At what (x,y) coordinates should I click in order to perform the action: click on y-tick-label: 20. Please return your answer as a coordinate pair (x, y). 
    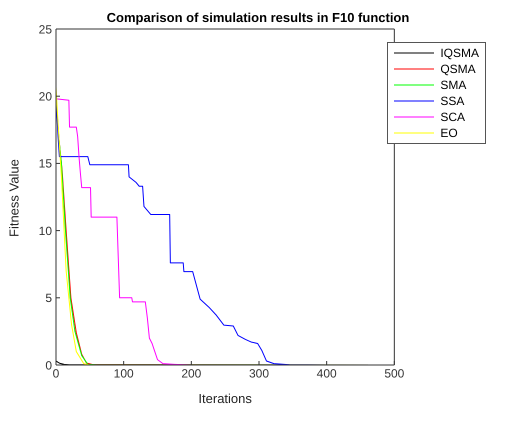
    Looking at the image, I should click on (45, 96).